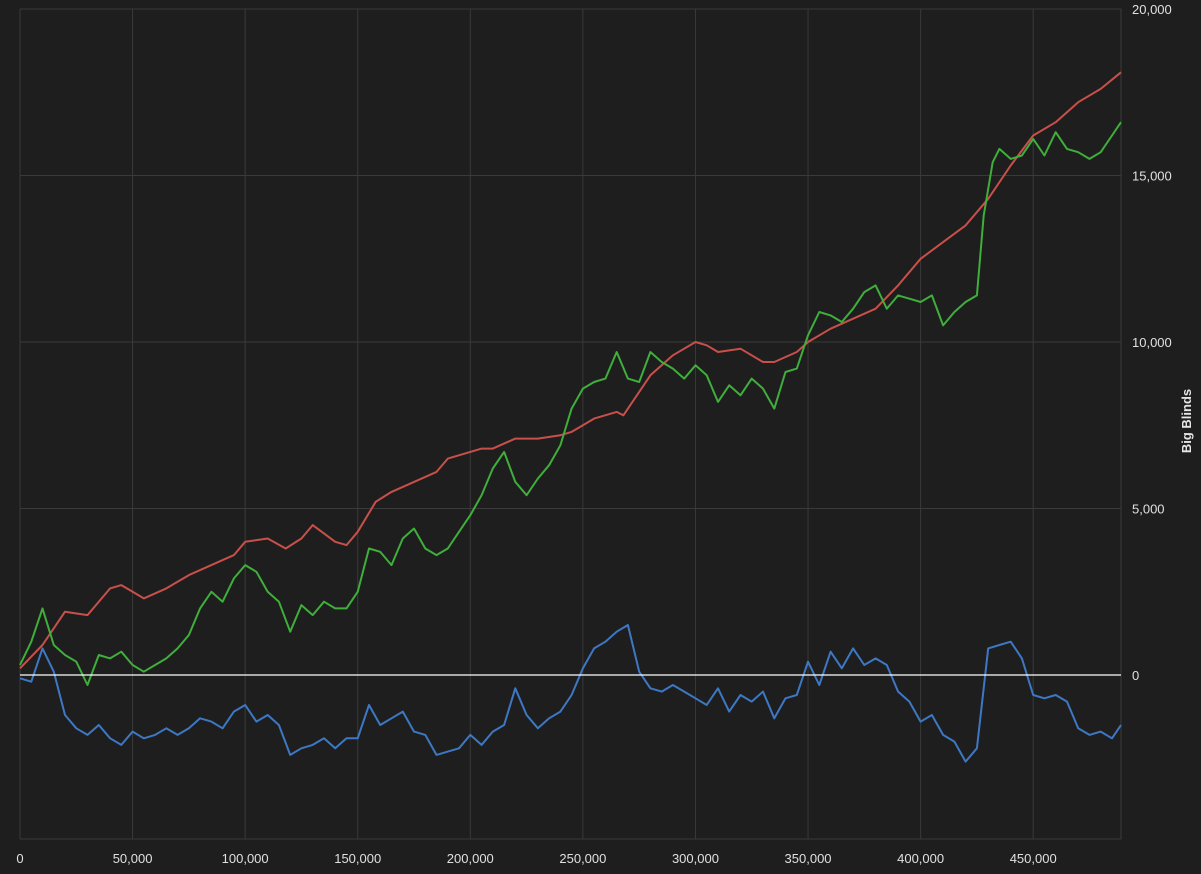 The image size is (1201, 874). Describe the element at coordinates (19, 858) in the screenshot. I see `x-tick-label: 0` at that location.